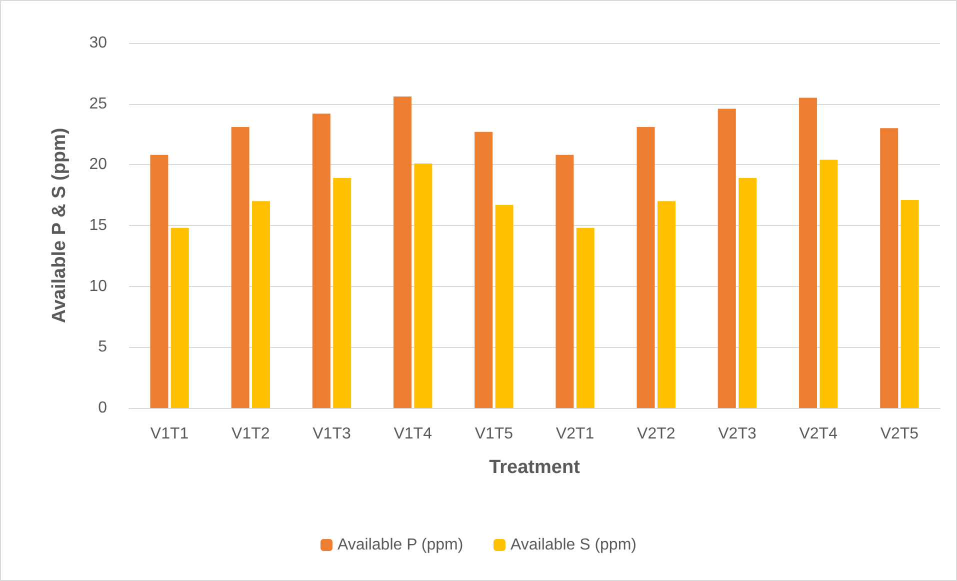 This screenshot has width=957, height=581. I want to click on x-axis-title: Treatment, so click(535, 467).